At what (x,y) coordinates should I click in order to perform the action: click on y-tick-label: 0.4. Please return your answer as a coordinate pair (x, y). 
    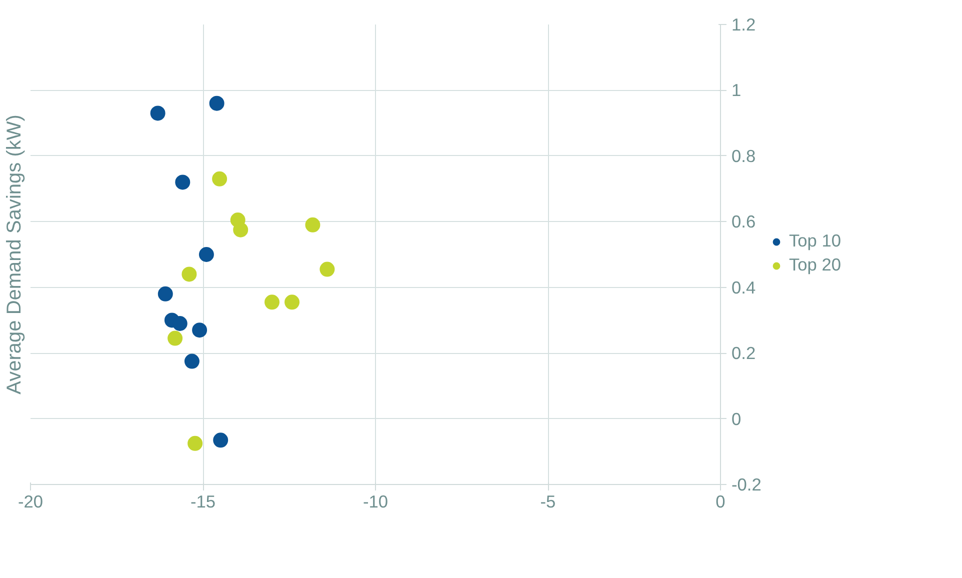
    Looking at the image, I should click on (744, 287).